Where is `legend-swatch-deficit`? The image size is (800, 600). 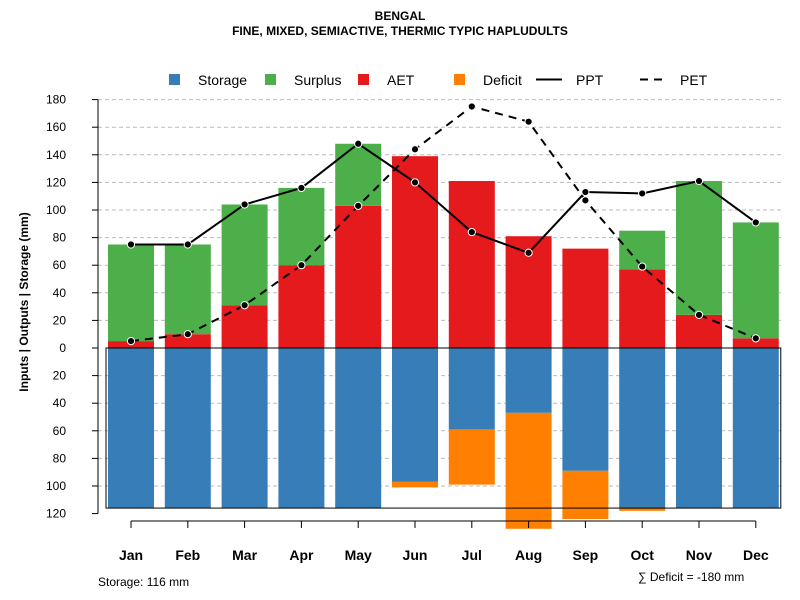
legend-swatch-deficit is located at coordinates (459, 79).